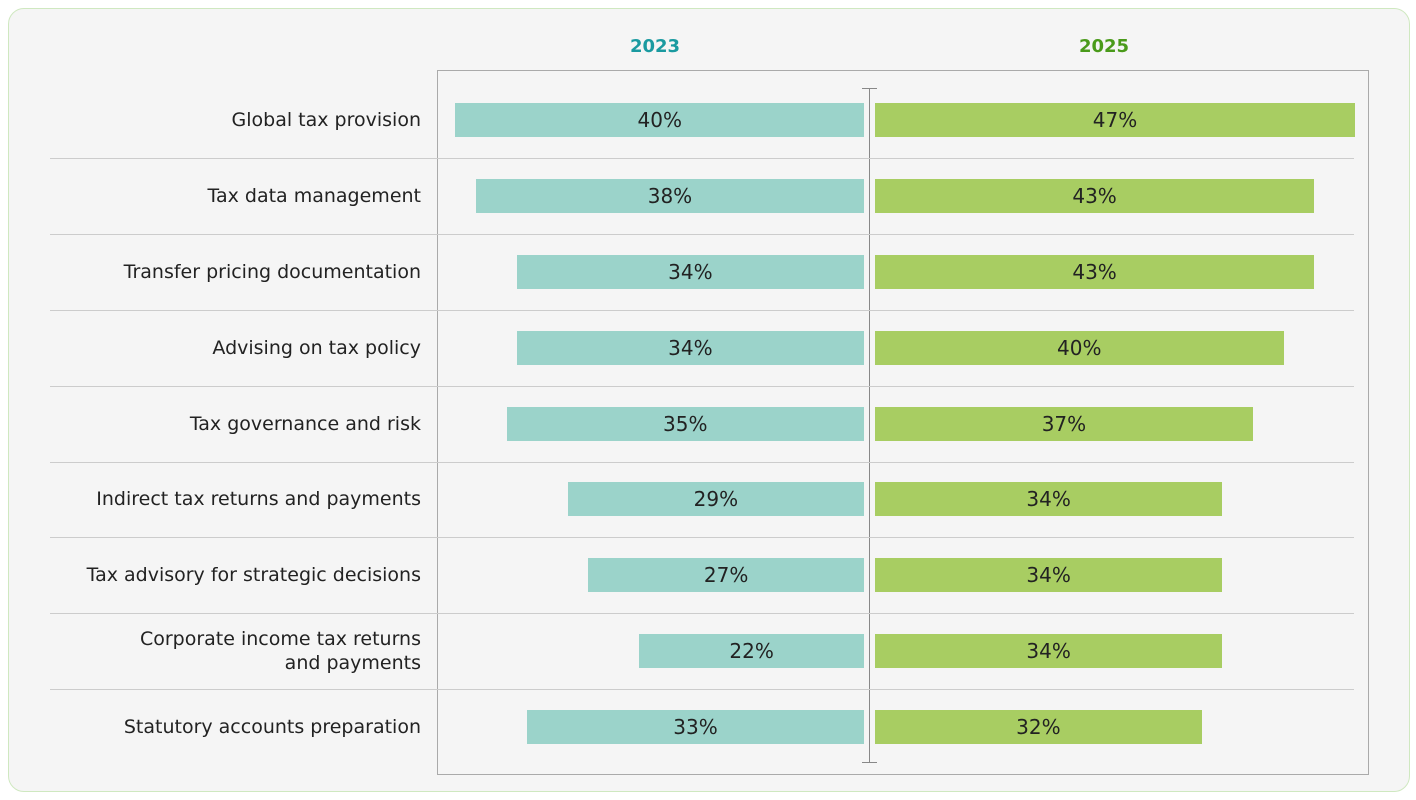 The width and height of the screenshot is (1416, 800). I want to click on value-label: 38%, so click(670, 195).